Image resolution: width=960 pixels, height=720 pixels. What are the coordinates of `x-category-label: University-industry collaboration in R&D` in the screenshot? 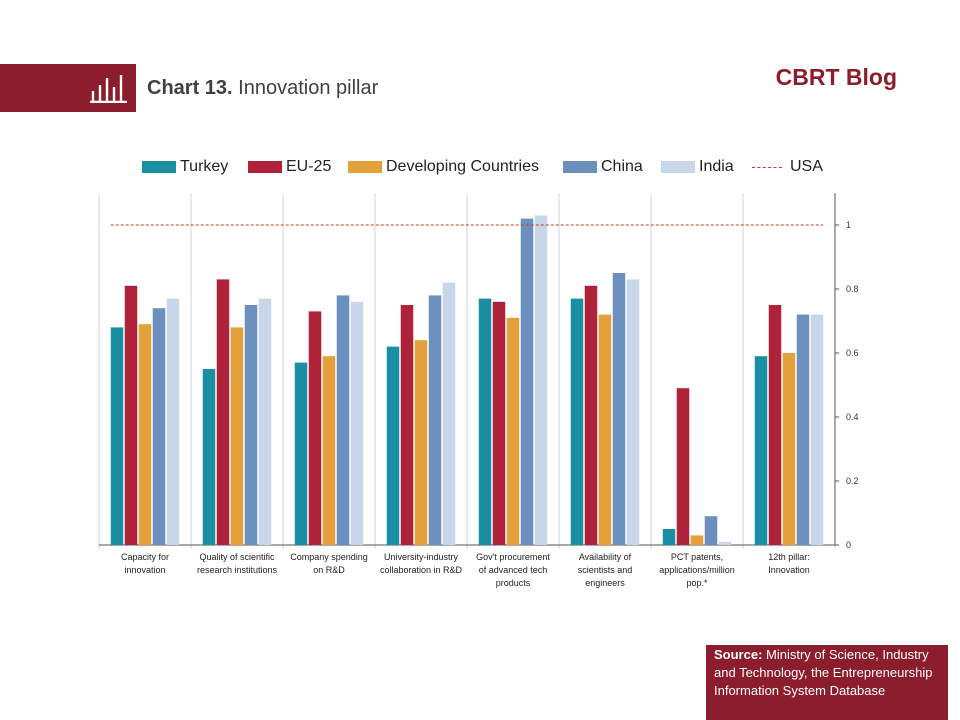 It's located at (421, 563).